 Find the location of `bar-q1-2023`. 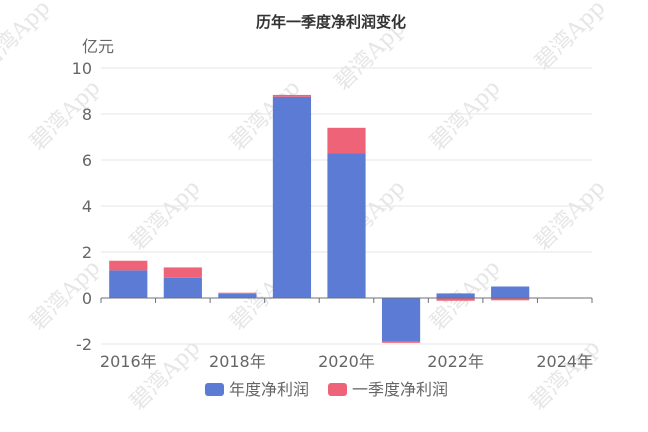

bar-q1-2023 is located at coordinates (510, 299).